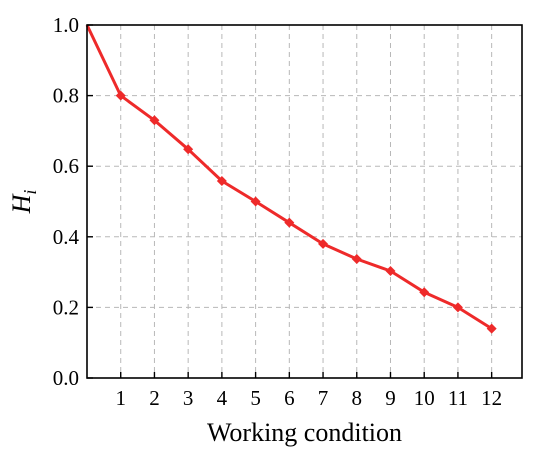  What do you see at coordinates (66, 378) in the screenshot?
I see `y-tick-label: 0.0` at bounding box center [66, 378].